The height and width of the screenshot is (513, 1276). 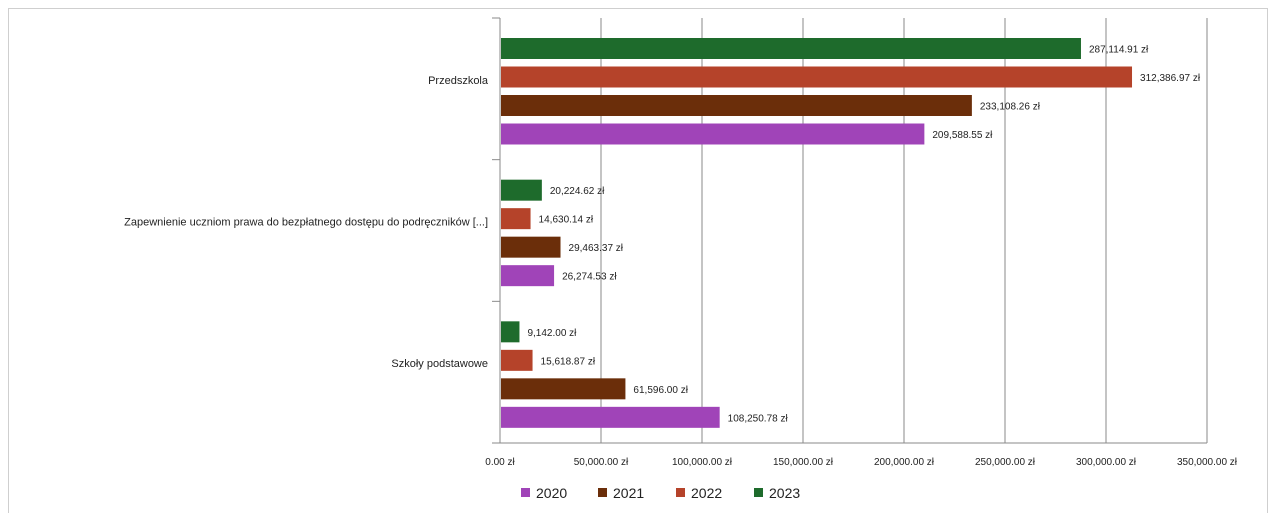 I want to click on data-label: 9,142.00 zł, so click(x=552, y=333).